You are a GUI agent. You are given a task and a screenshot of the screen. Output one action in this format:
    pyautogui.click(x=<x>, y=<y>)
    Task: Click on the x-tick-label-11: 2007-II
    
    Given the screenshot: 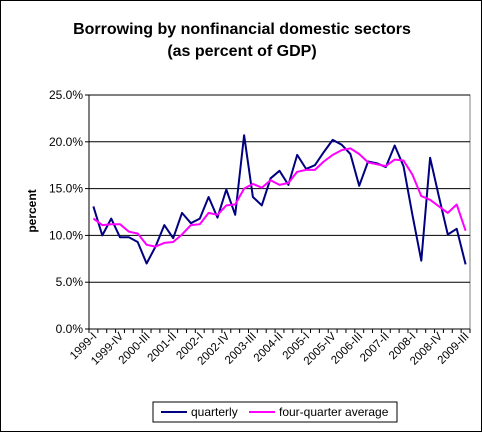 What is the action you would take?
    pyautogui.click(x=375, y=348)
    